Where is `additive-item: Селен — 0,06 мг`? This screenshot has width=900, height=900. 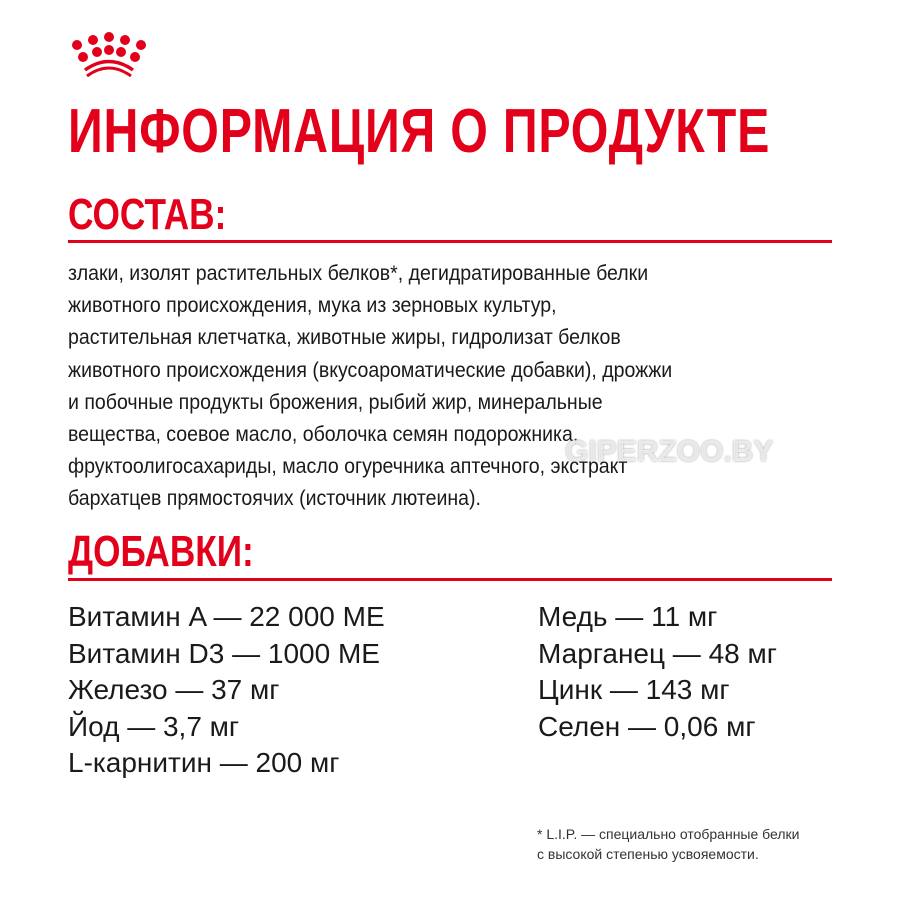 additive-item: Селен — 0,06 мг is located at coordinates (647, 726).